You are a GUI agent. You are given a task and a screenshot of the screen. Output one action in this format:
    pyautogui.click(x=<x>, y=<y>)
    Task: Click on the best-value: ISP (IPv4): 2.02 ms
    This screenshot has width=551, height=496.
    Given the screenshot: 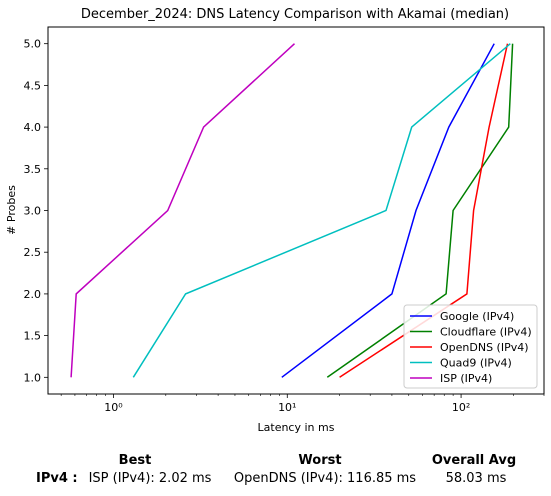 What is the action you would take?
    pyautogui.click(x=150, y=478)
    